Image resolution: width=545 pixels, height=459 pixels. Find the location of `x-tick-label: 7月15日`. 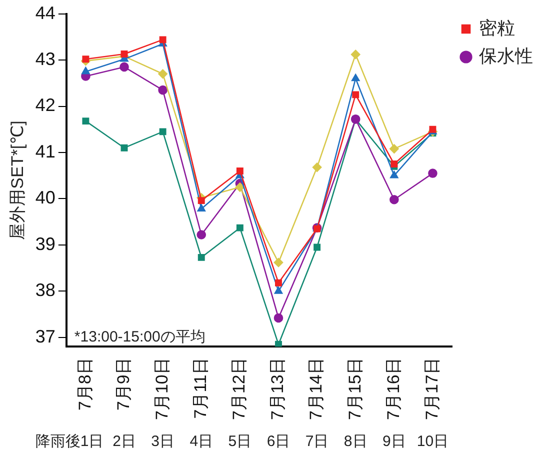

x-tick-label: 7月15日 is located at coordinates (354, 389).